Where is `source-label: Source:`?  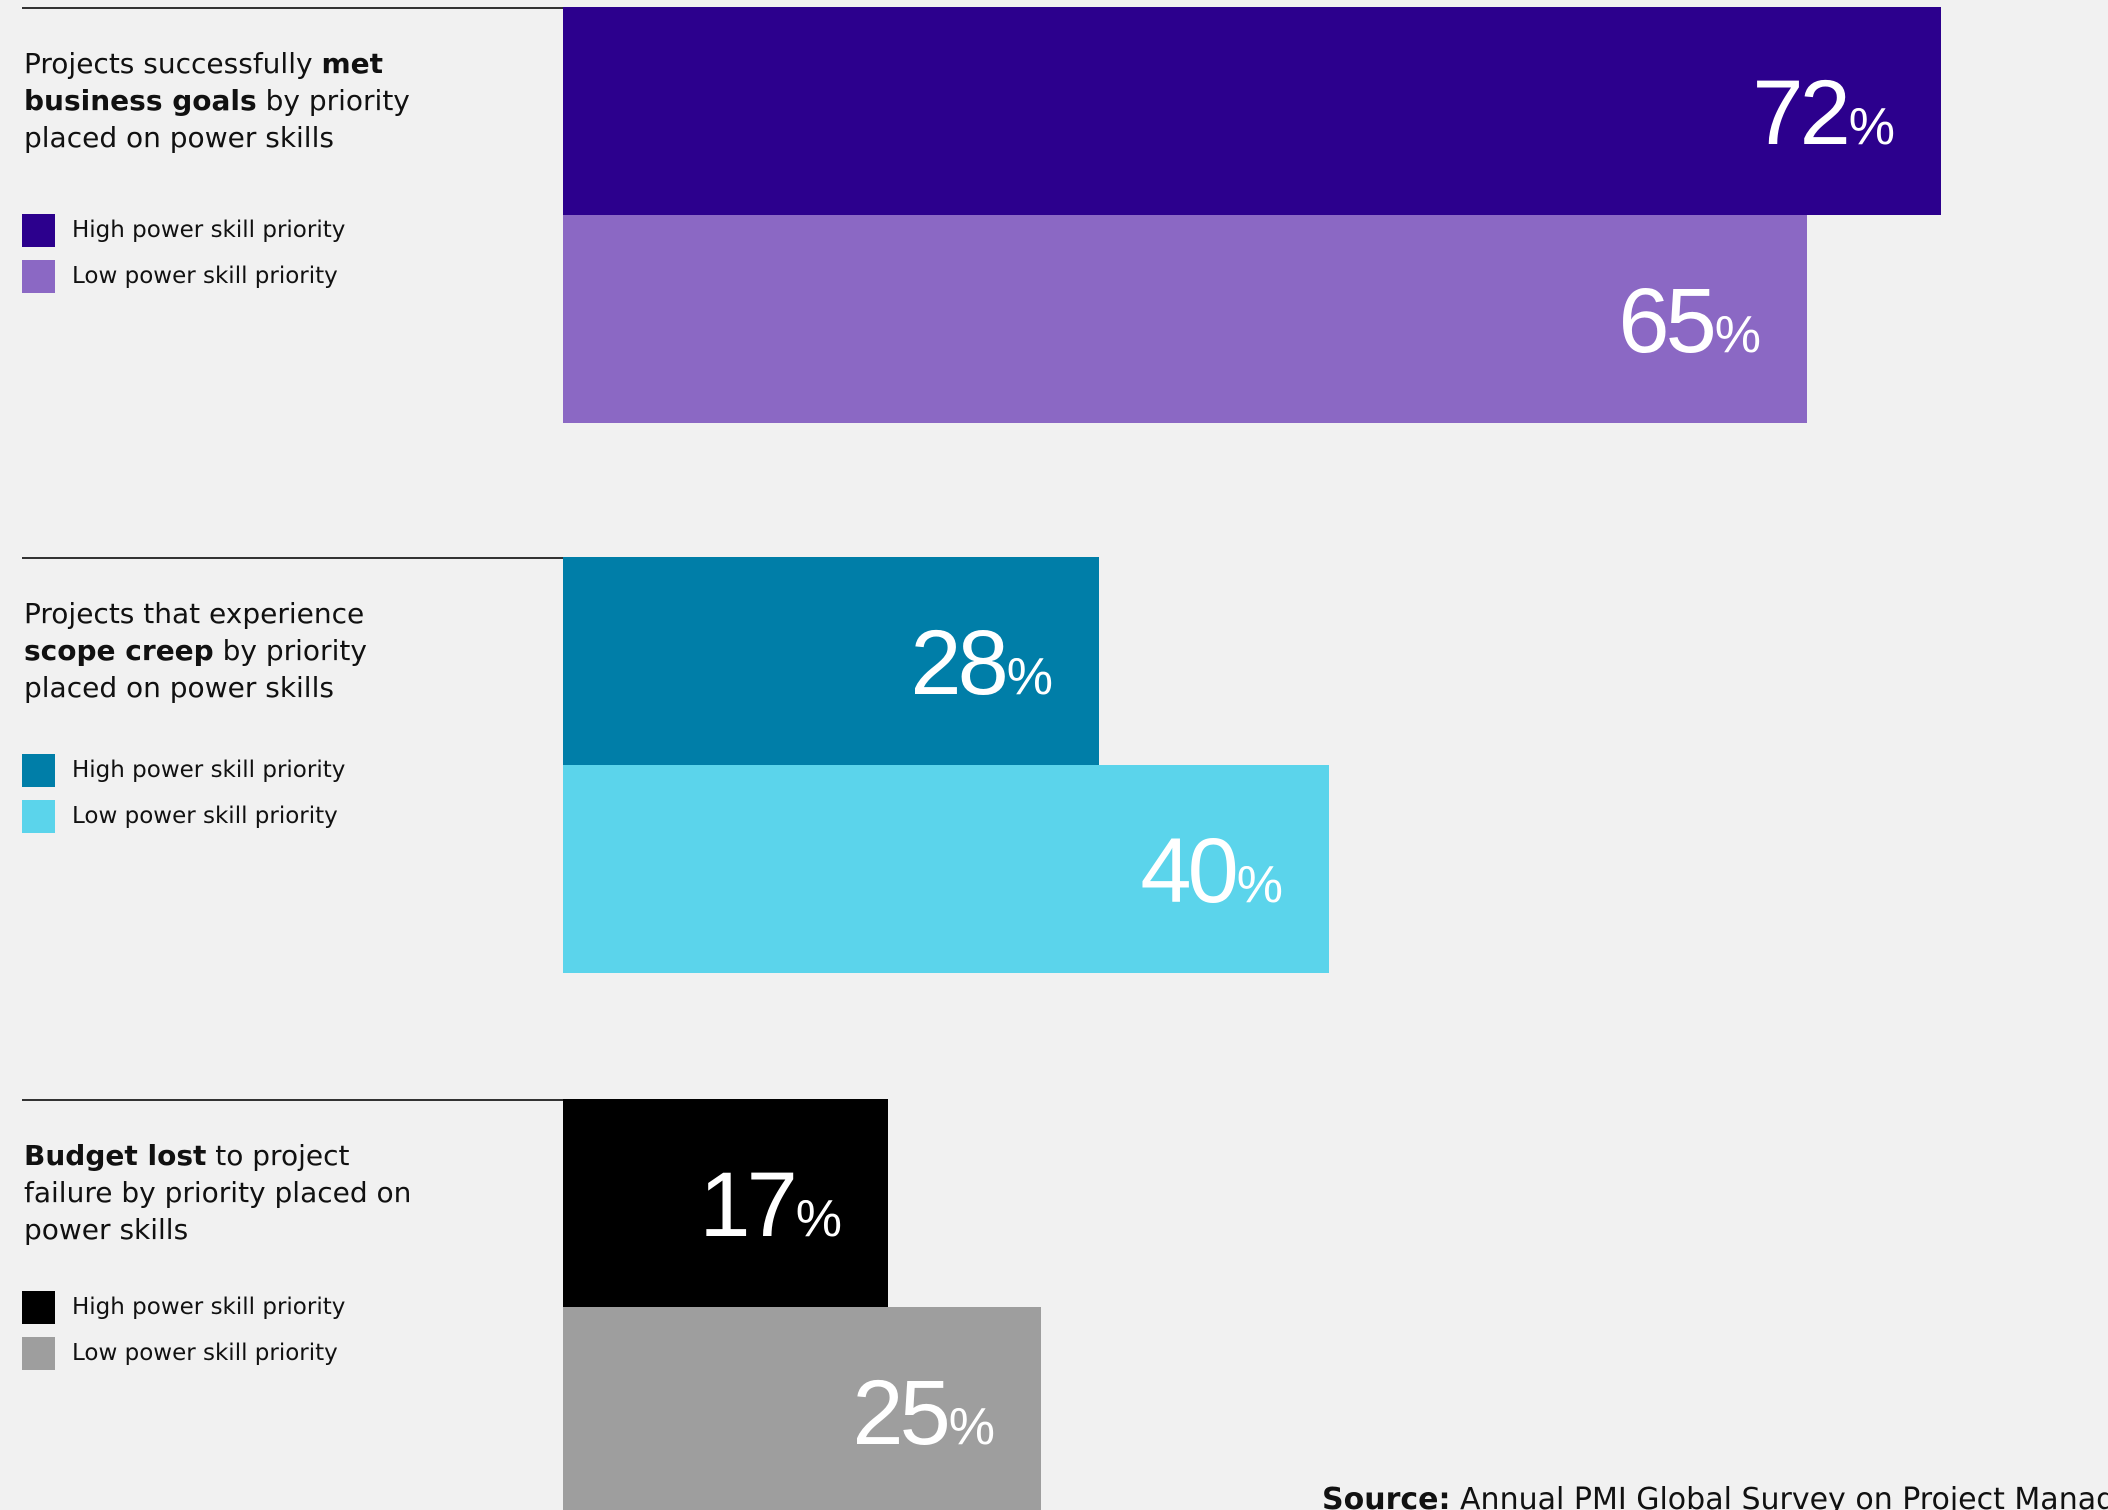 source-label: Source: is located at coordinates (1386, 1496).